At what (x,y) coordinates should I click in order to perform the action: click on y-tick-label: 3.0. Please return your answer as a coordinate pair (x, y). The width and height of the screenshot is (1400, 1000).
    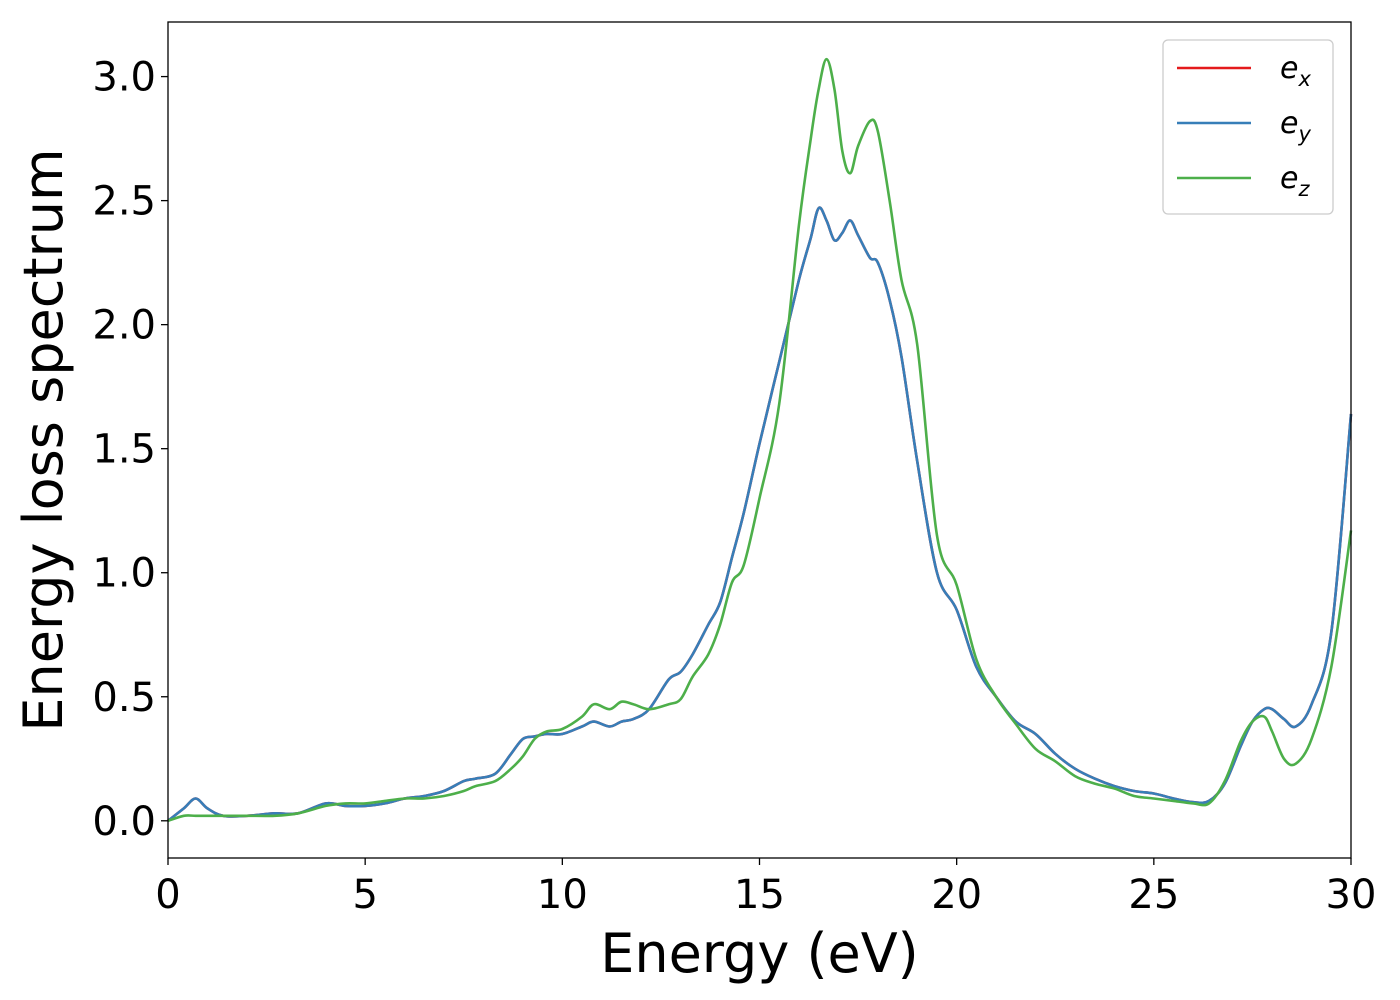
    Looking at the image, I should click on (124, 78).